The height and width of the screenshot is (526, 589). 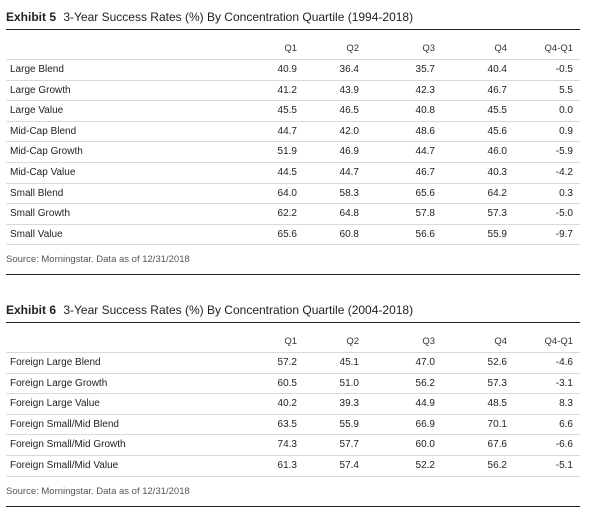 I want to click on table-row: Small Growth 62.2 64.8 57.8 57.3 -5.0, so click(x=293, y=214).